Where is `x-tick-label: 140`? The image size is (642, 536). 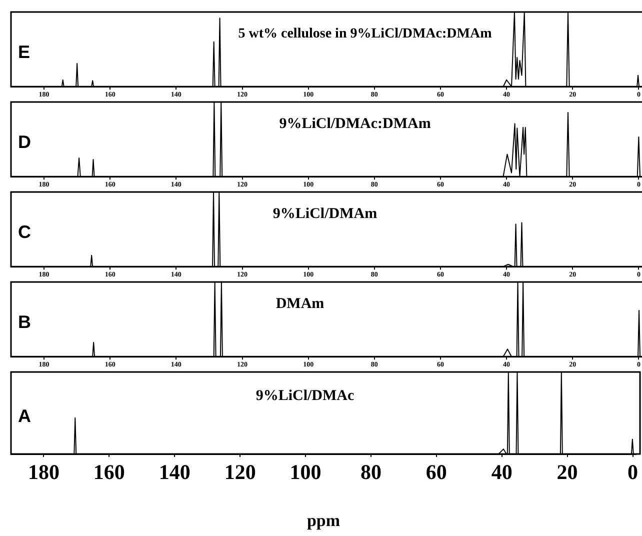 x-tick-label: 140 is located at coordinates (174, 472).